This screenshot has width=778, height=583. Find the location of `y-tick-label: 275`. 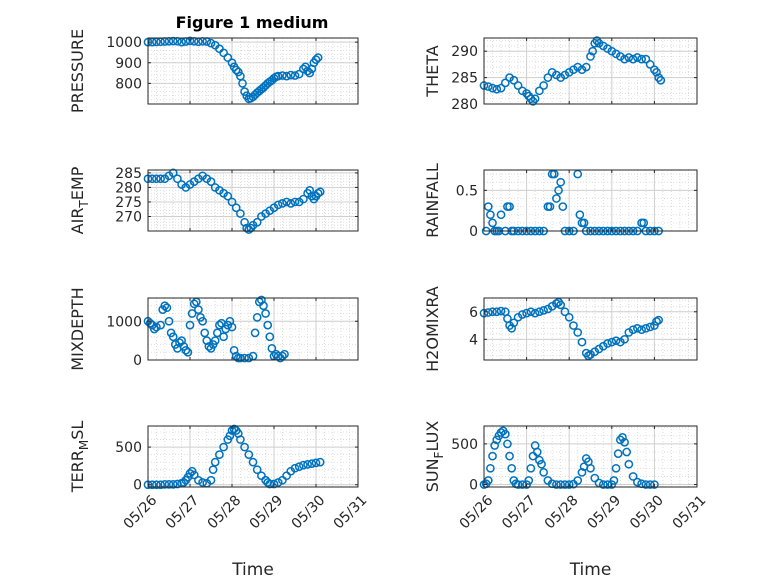

y-tick-label: 275 is located at coordinates (128, 203).